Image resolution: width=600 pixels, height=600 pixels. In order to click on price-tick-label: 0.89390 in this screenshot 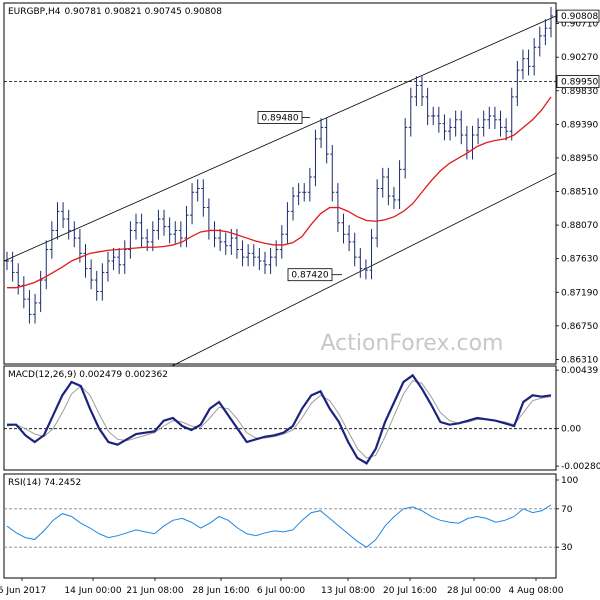, I will do `click(579, 125)`.